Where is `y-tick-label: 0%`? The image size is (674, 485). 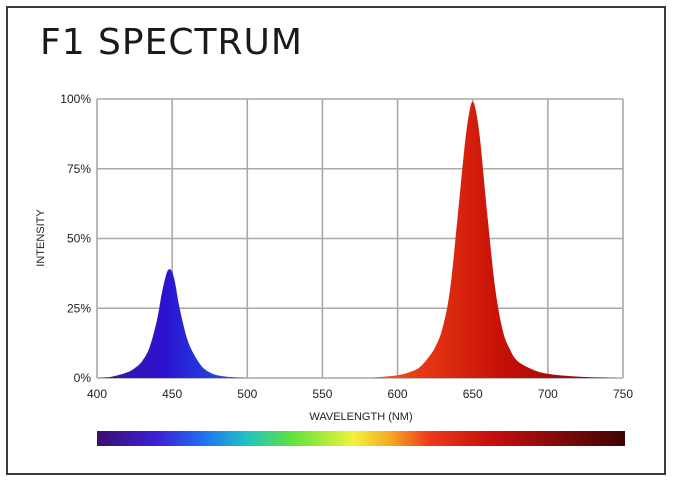
y-tick-label: 0% is located at coordinates (83, 378).